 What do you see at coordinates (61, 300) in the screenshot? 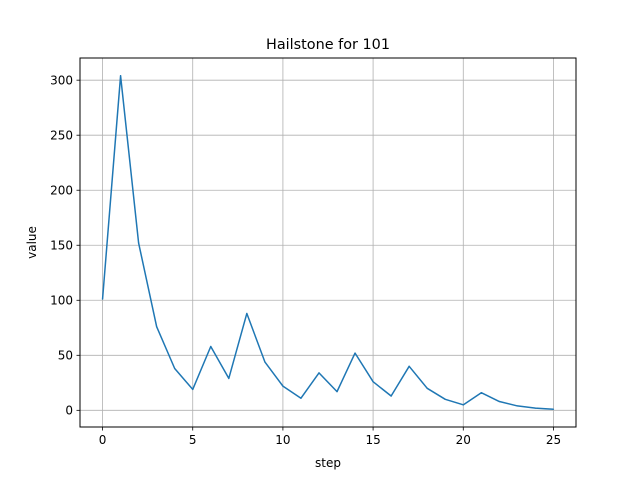
I see `y-tick-label: 100` at bounding box center [61, 300].